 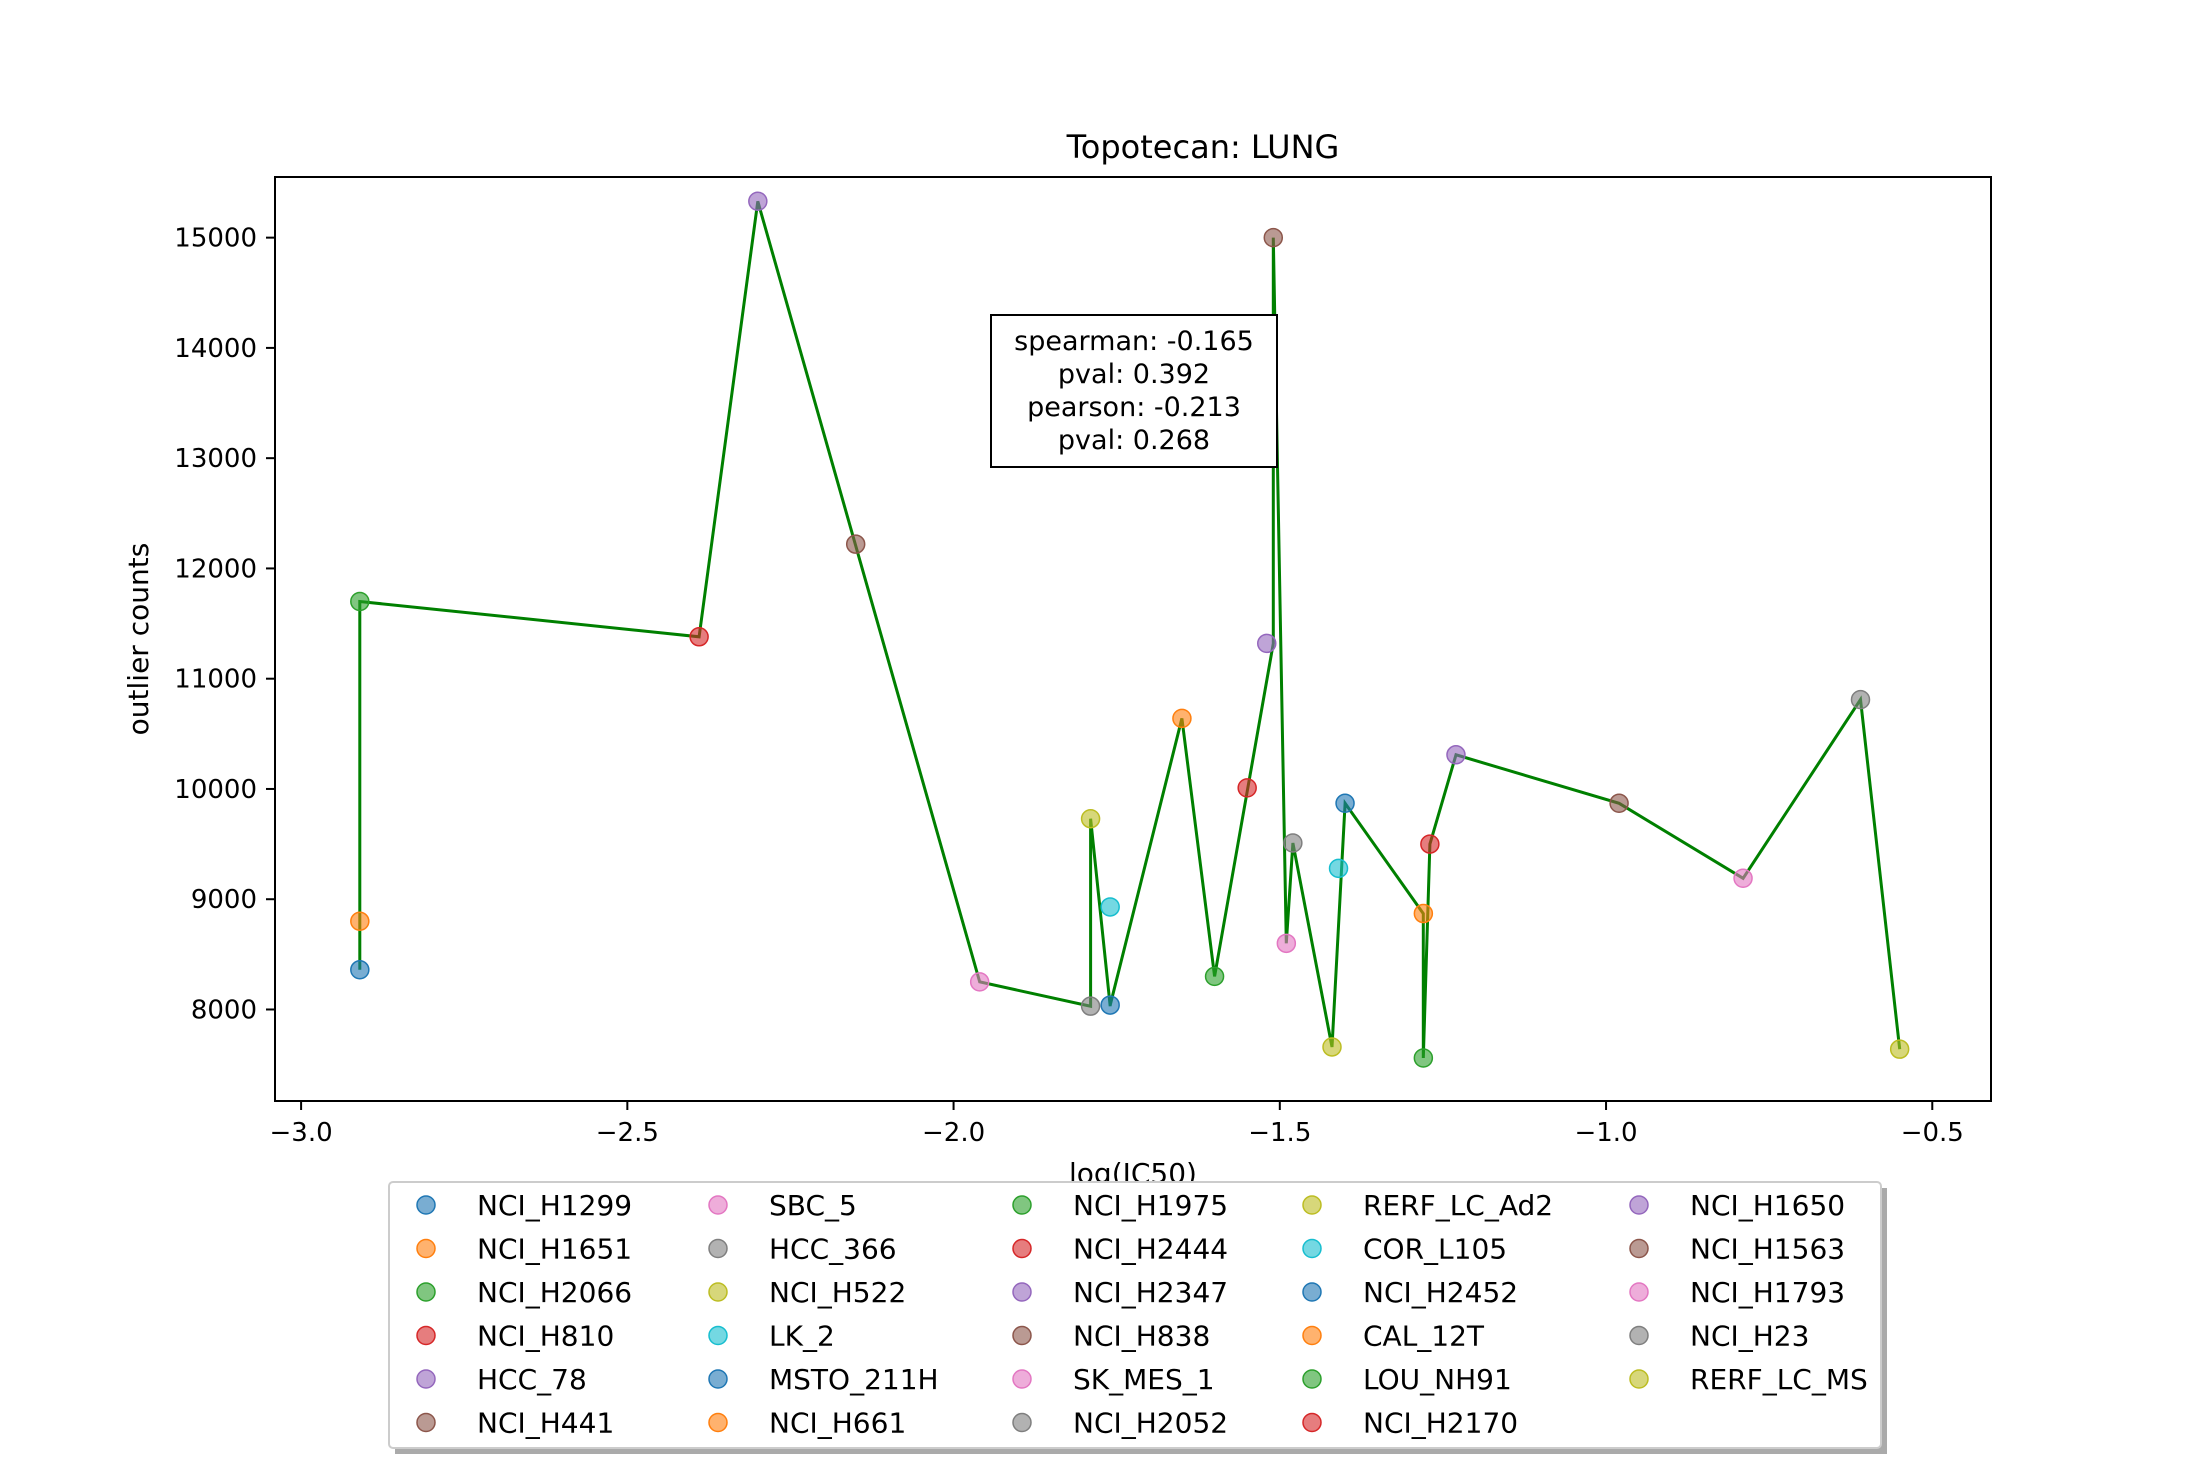 I want to click on x-axis-ticks: −3.0 −2.5 −2.0 −1.5 −1.0 −0.5, so click(x=1117, y=1124).